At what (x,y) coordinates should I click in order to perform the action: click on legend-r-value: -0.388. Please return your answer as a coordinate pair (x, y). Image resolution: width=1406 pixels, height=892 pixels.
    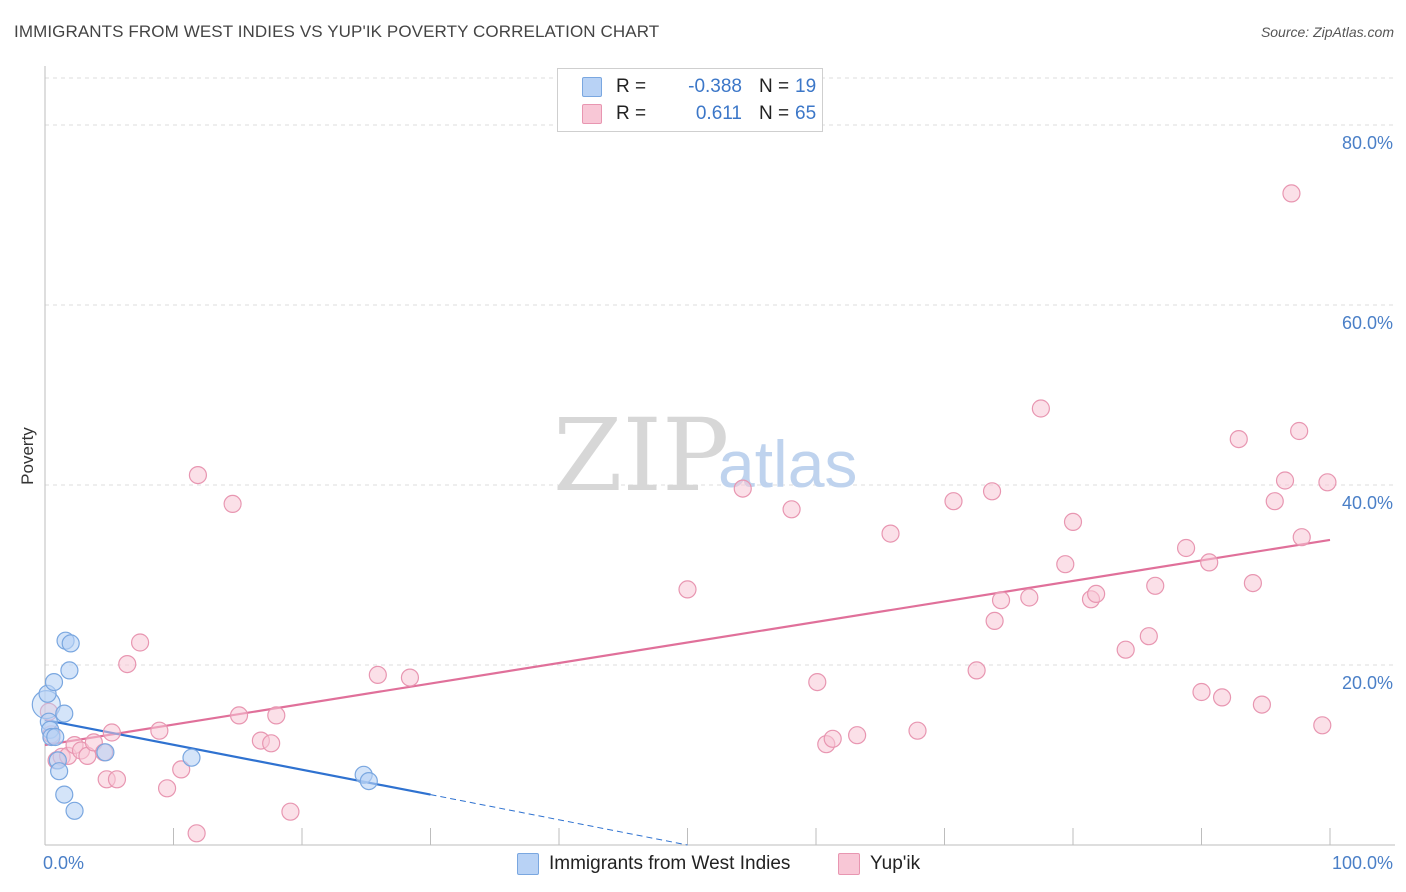
    Looking at the image, I should click on (715, 86).